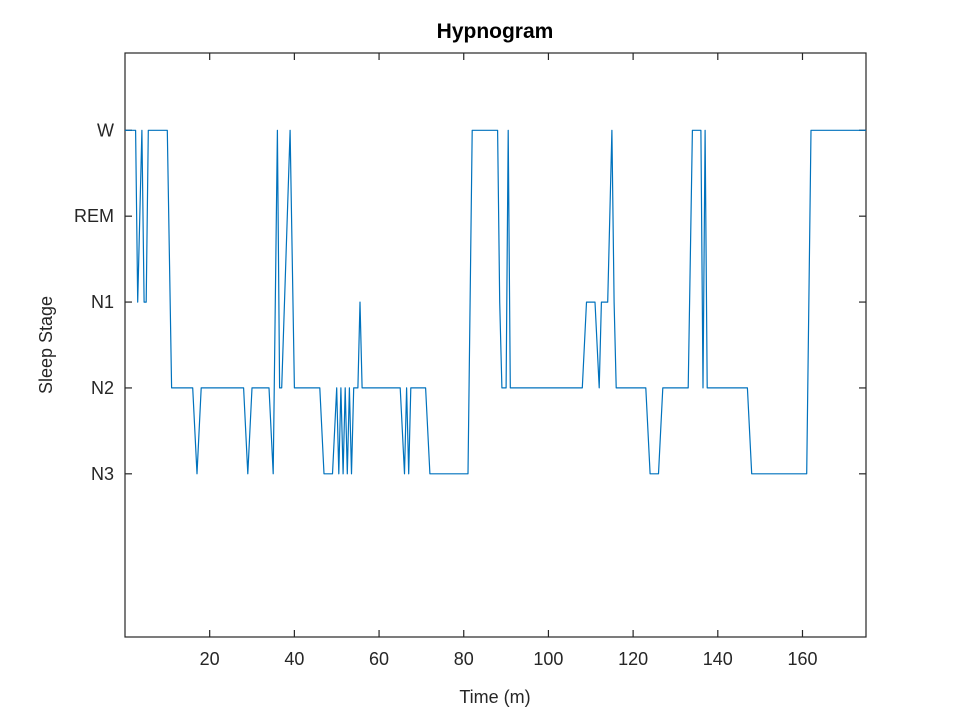  Describe the element at coordinates (102, 474) in the screenshot. I see `y-tick-label: N3` at that location.